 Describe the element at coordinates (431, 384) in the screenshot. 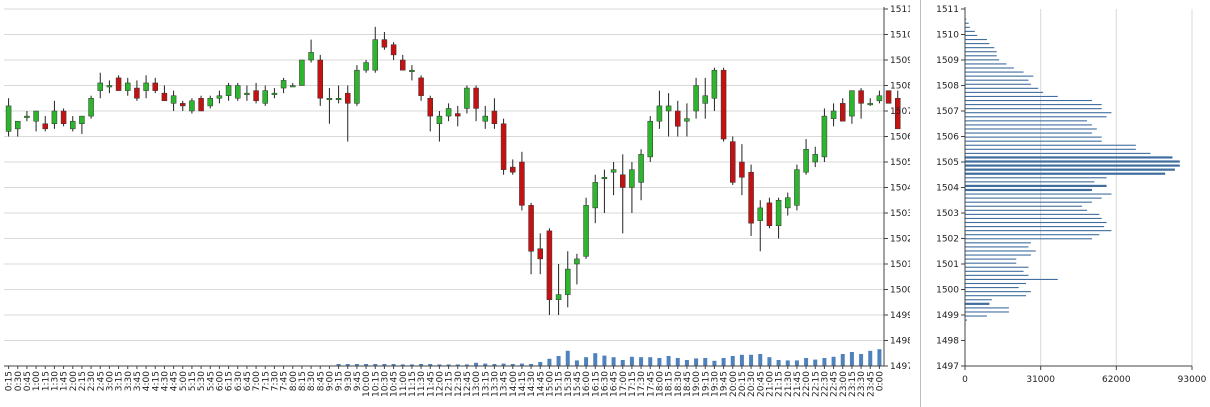

I see `x-tick-label: 11:45` at that location.